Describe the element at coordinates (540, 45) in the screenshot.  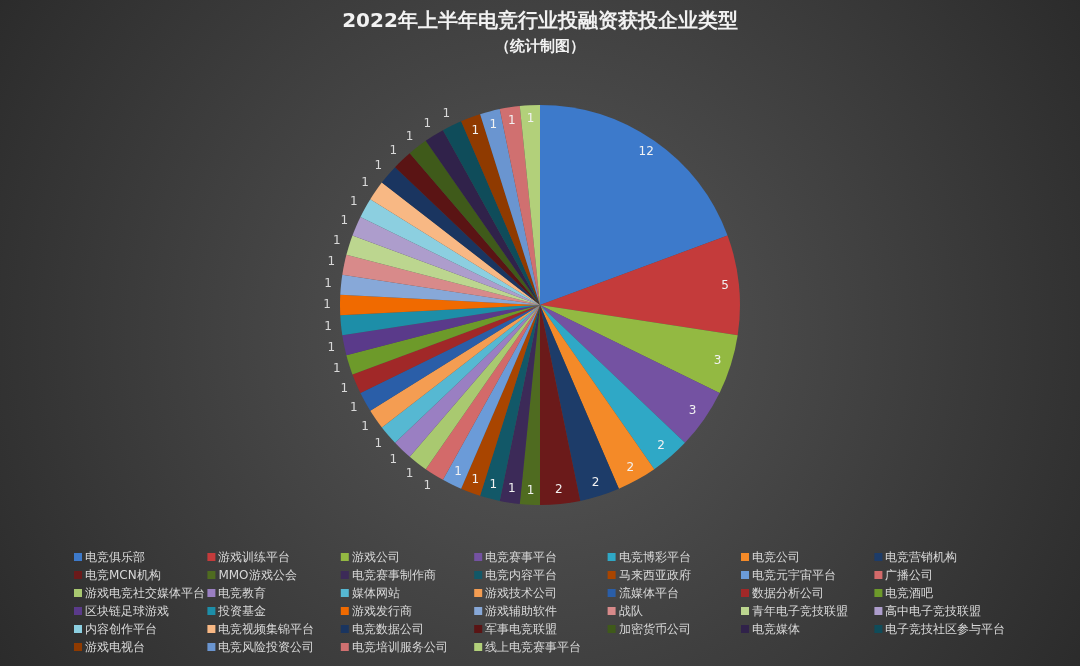
I see `chart-subtitle: （统计制图）` at that location.